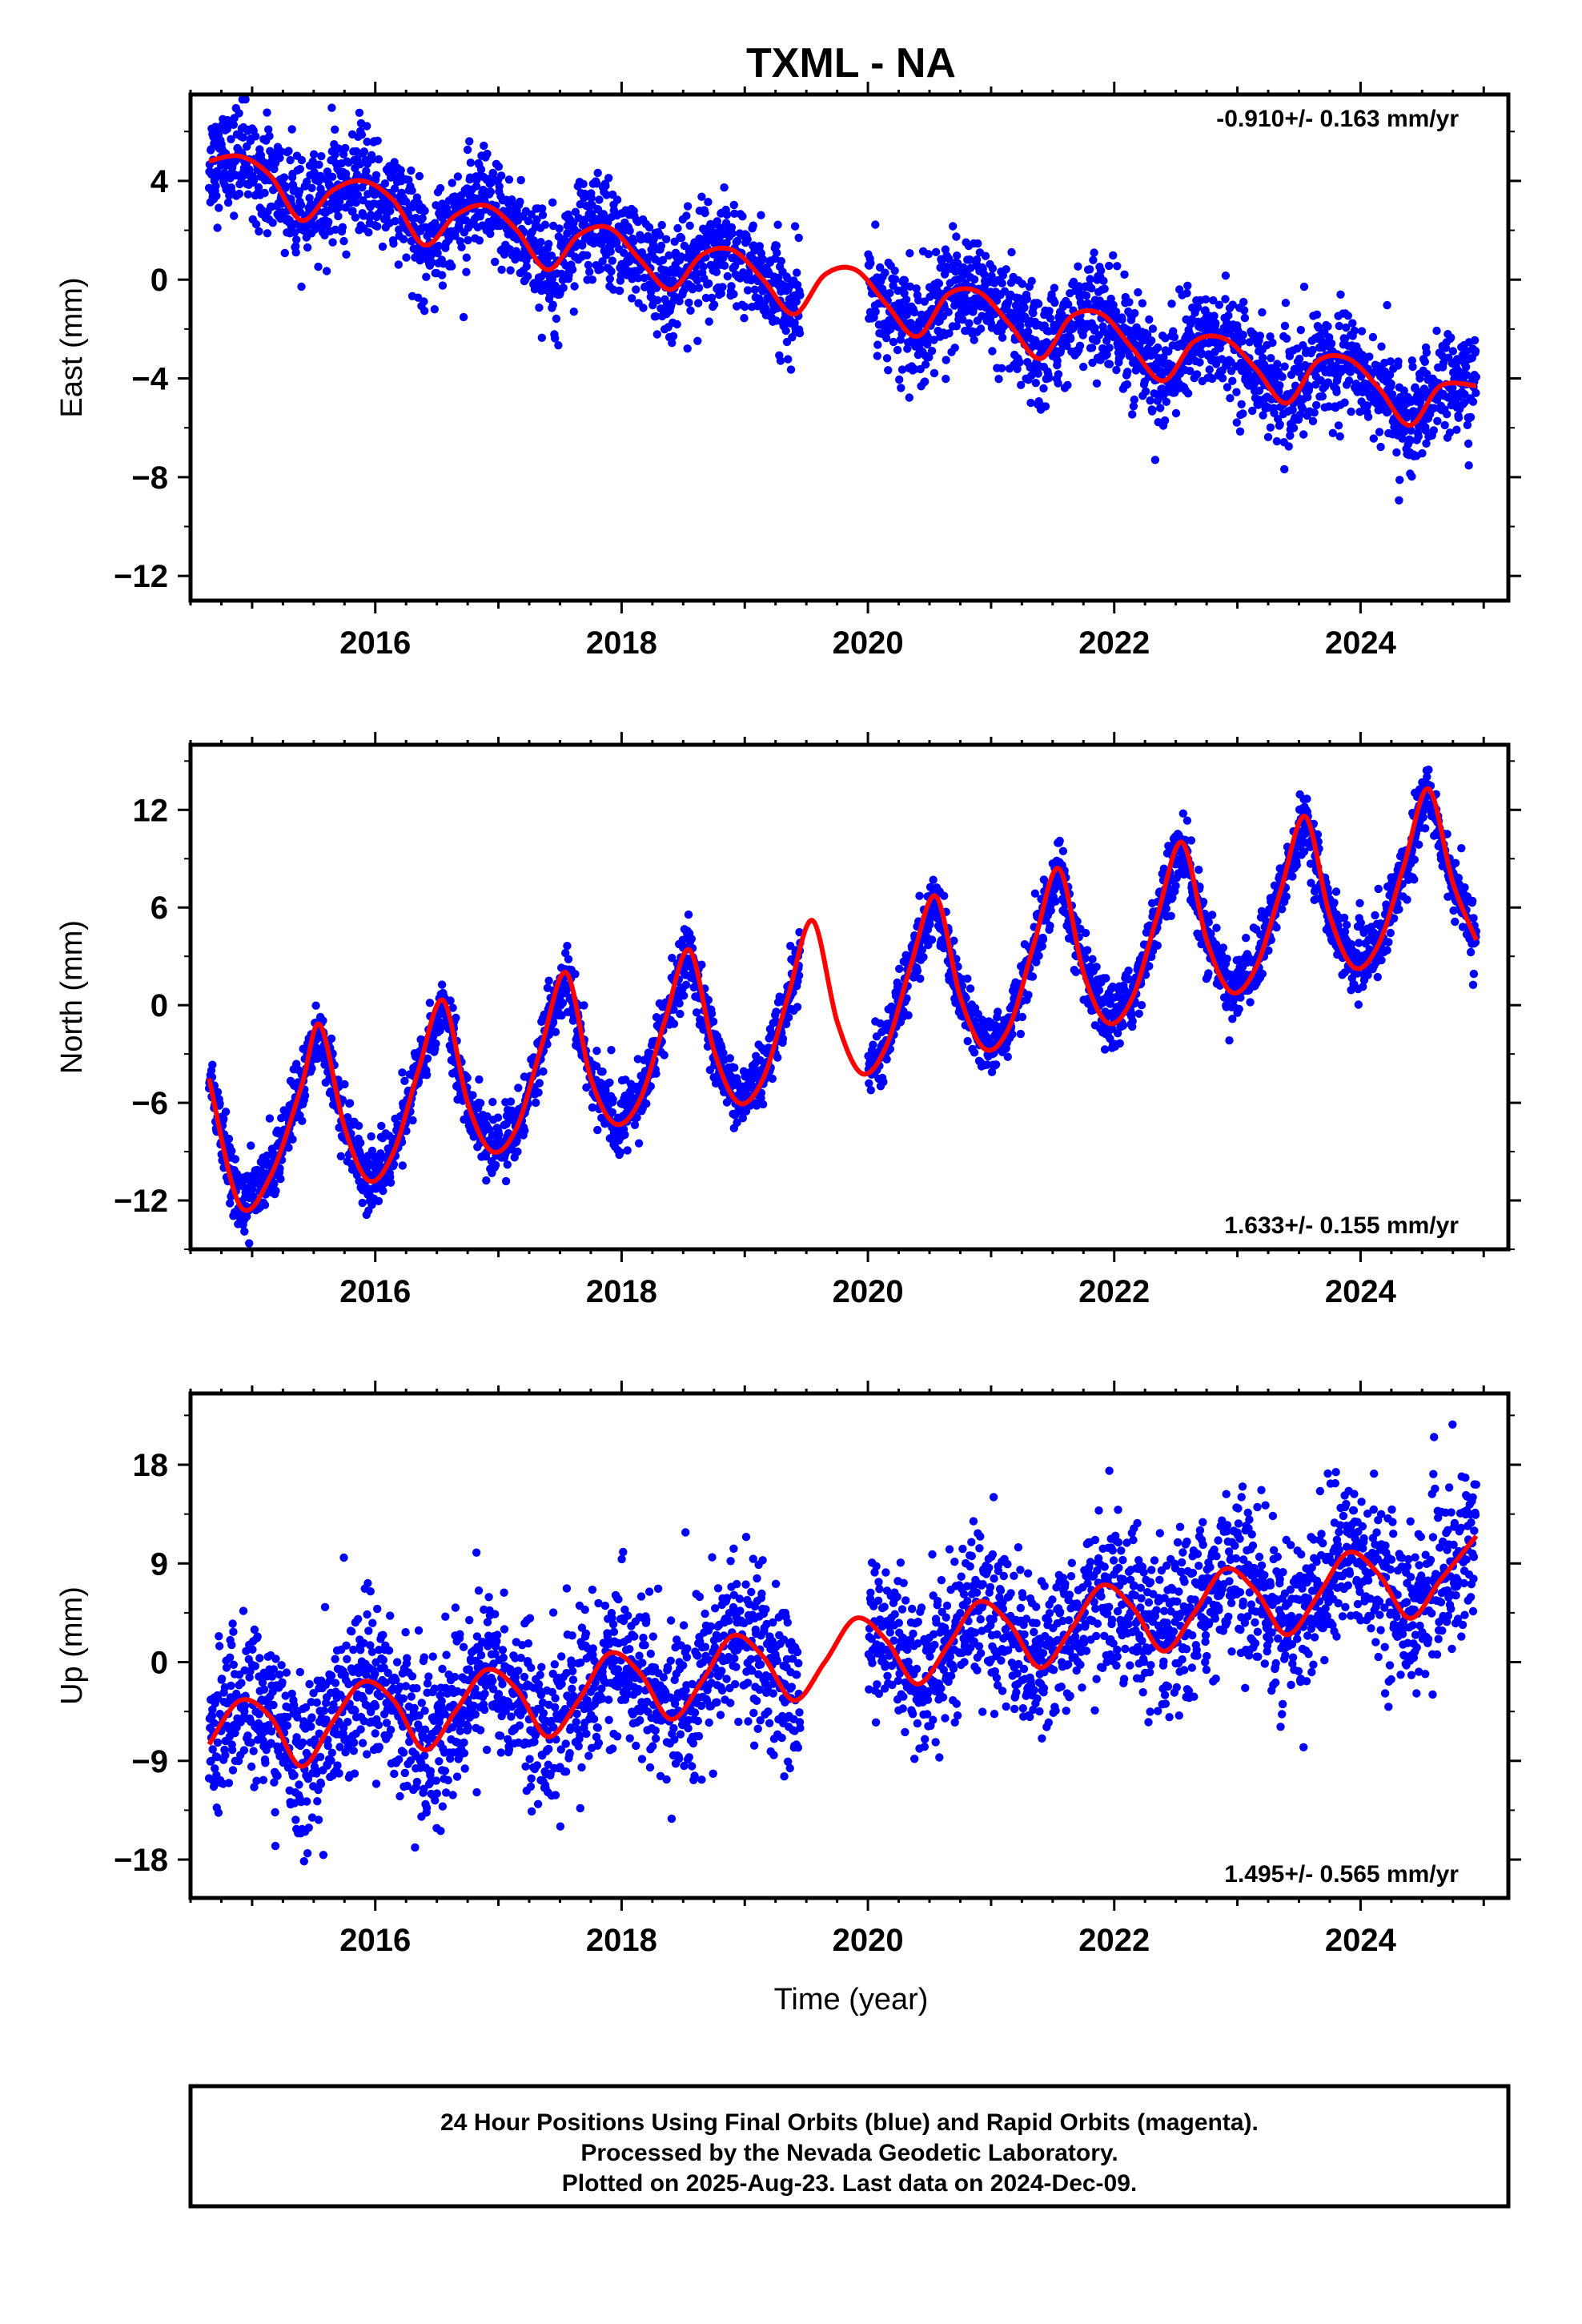 This screenshot has width=1582, height=2324. I want to click on east-x-tick-label: 2022, so click(1114, 643).